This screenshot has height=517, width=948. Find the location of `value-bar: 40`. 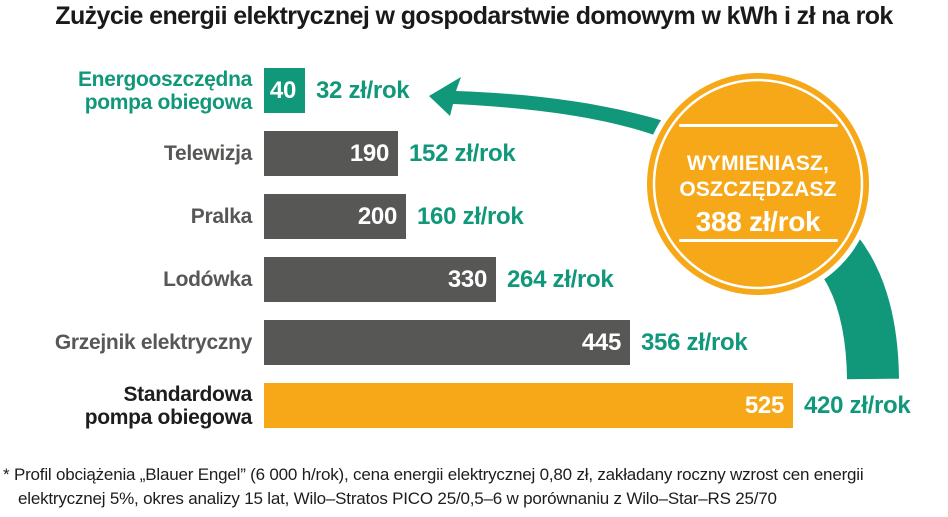

value-bar: 40 is located at coordinates (284, 90).